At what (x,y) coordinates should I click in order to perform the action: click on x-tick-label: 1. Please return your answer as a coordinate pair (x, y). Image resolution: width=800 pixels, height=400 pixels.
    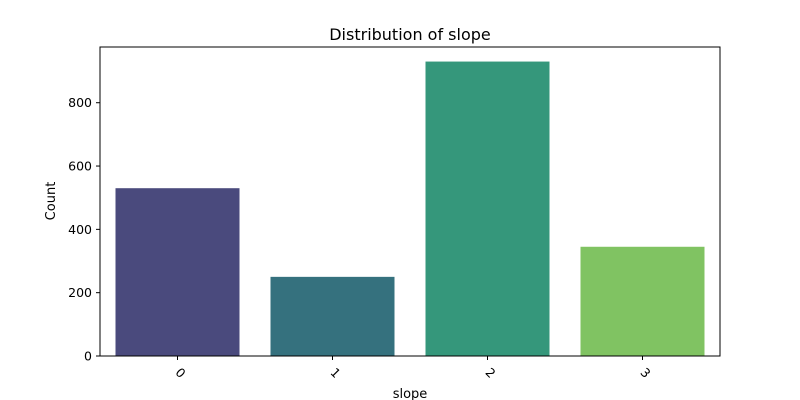
    Looking at the image, I should click on (336, 373).